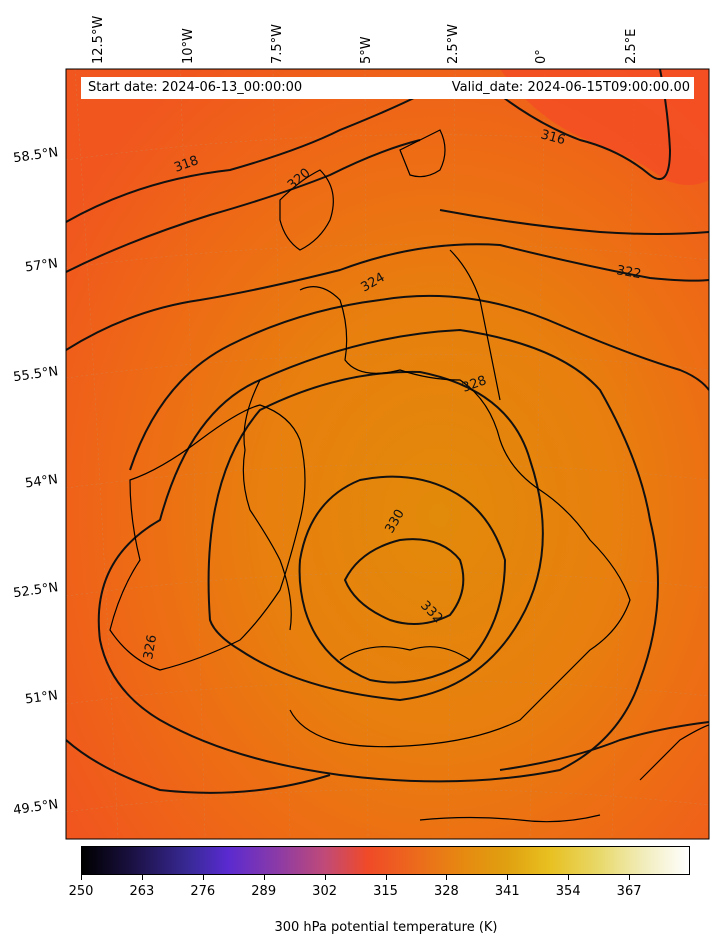  What do you see at coordinates (541, 56) in the screenshot?
I see `lon-label-0: 0°` at bounding box center [541, 56].